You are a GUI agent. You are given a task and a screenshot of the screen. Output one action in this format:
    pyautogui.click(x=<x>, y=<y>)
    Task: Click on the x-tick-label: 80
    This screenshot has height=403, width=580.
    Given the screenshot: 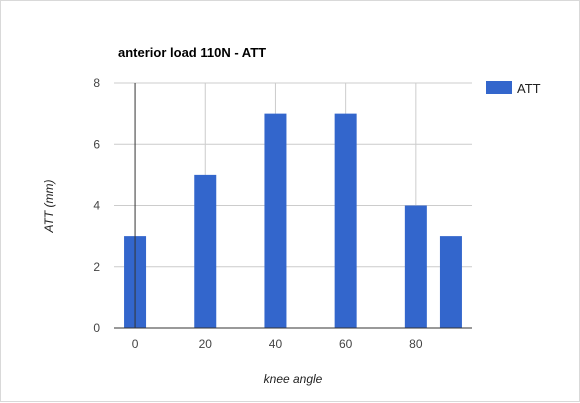 What is the action you would take?
    pyautogui.click(x=416, y=344)
    